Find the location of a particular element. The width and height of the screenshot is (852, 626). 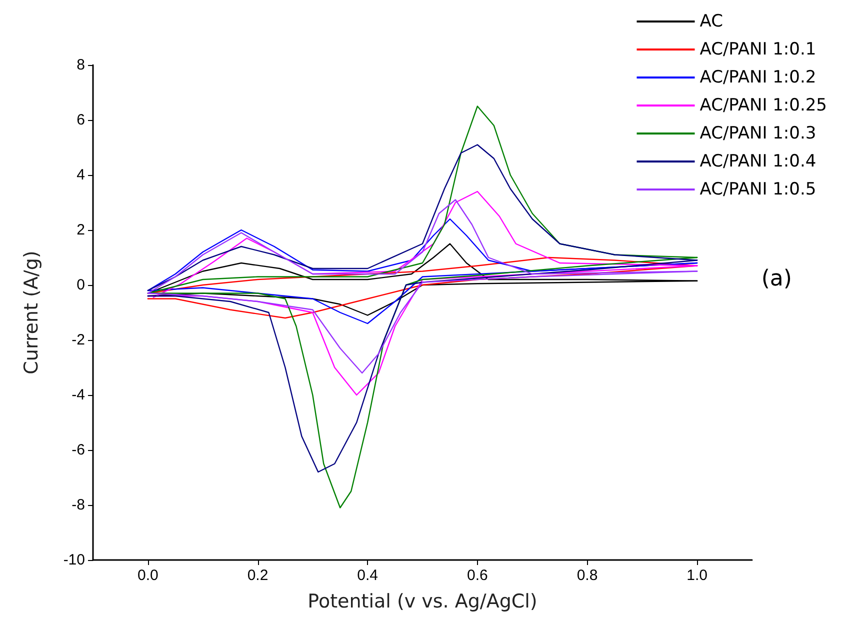

y-tick-label: 2 is located at coordinates (80, 230).